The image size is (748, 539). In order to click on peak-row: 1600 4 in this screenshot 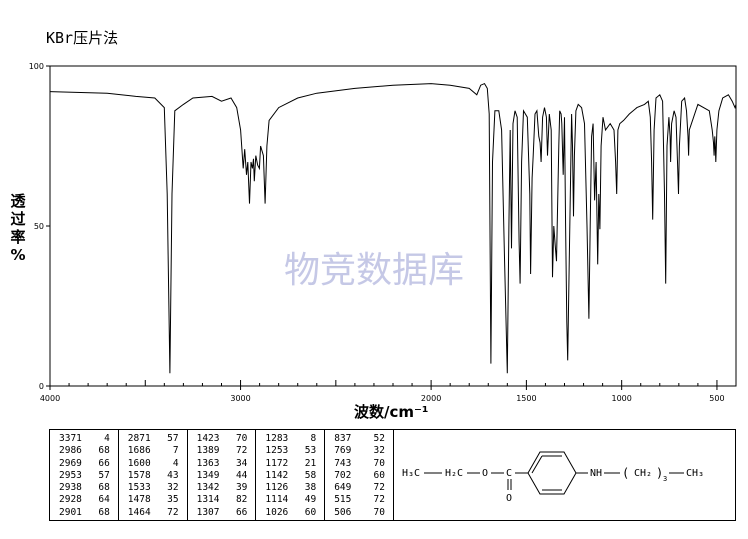, I will do `click(153, 463)`.